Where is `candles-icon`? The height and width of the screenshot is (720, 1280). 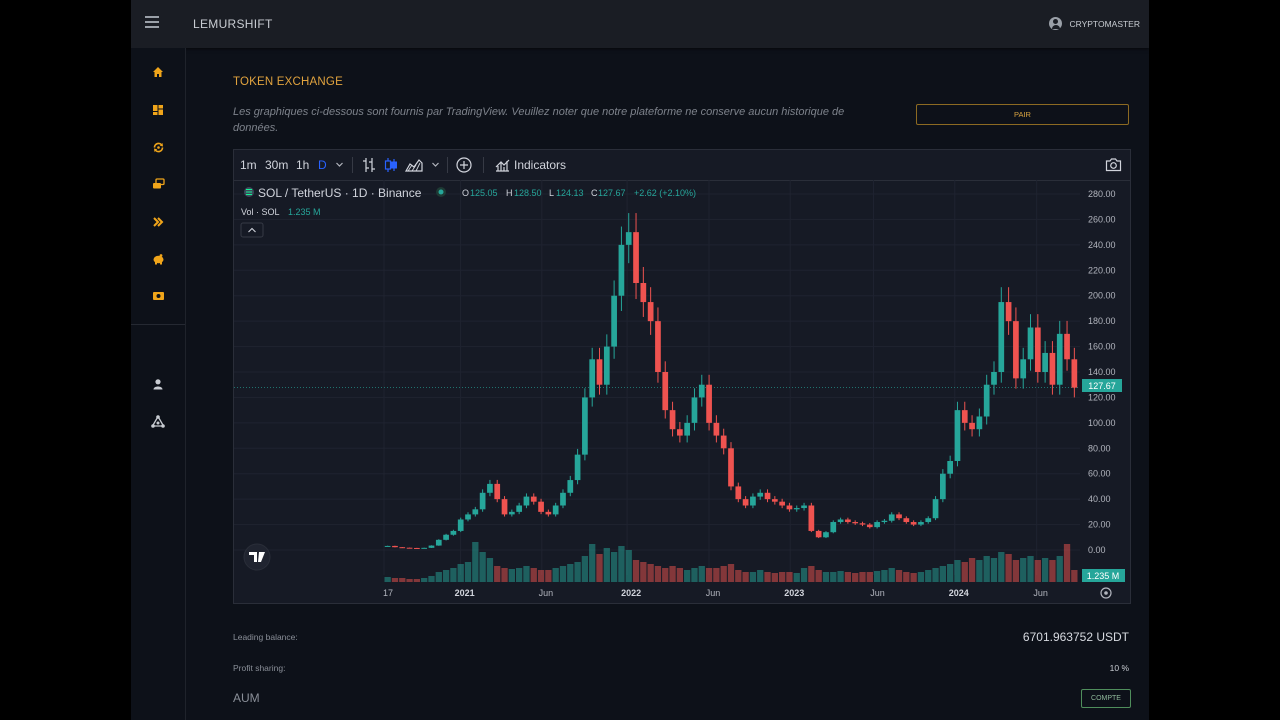 candles-icon is located at coordinates (391, 165).